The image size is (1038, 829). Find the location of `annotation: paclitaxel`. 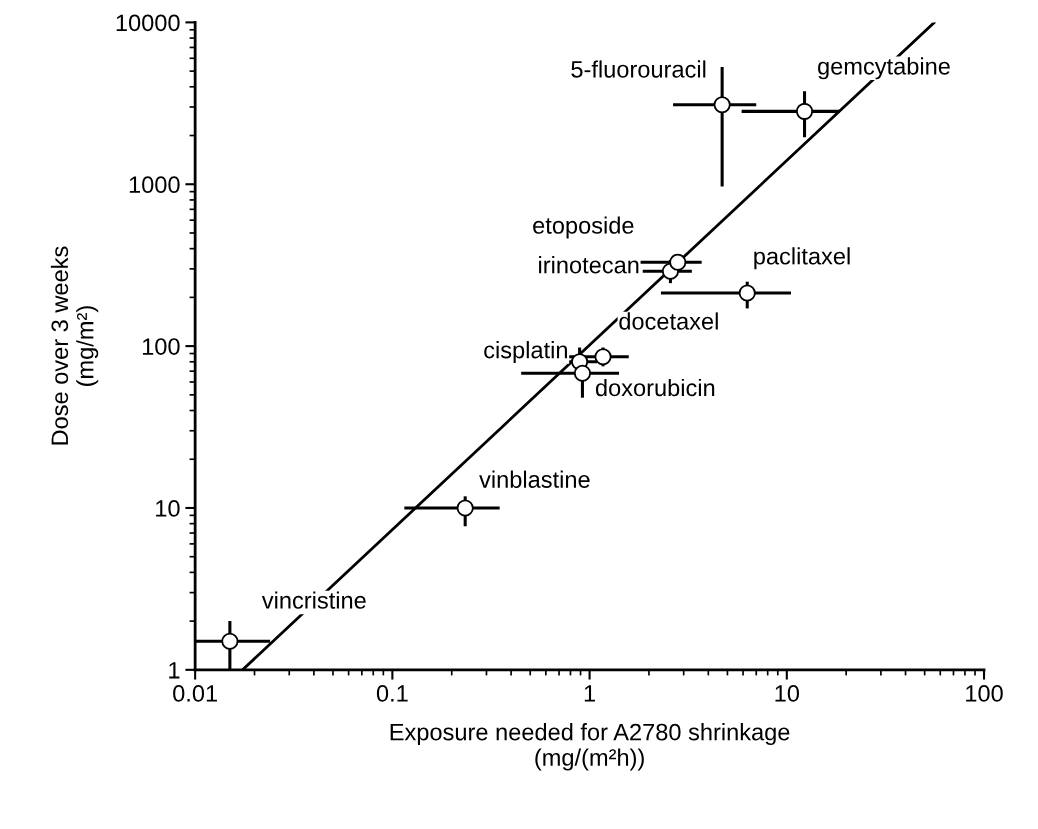

annotation: paclitaxel is located at coordinates (802, 258).